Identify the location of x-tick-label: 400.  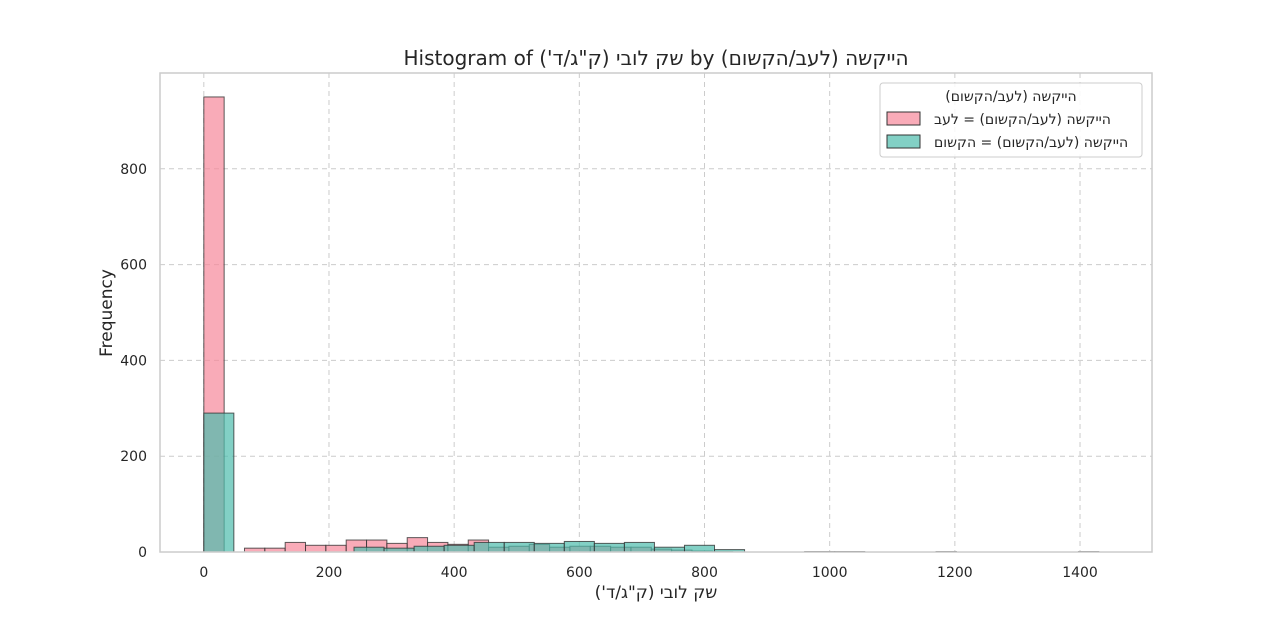
(454, 573).